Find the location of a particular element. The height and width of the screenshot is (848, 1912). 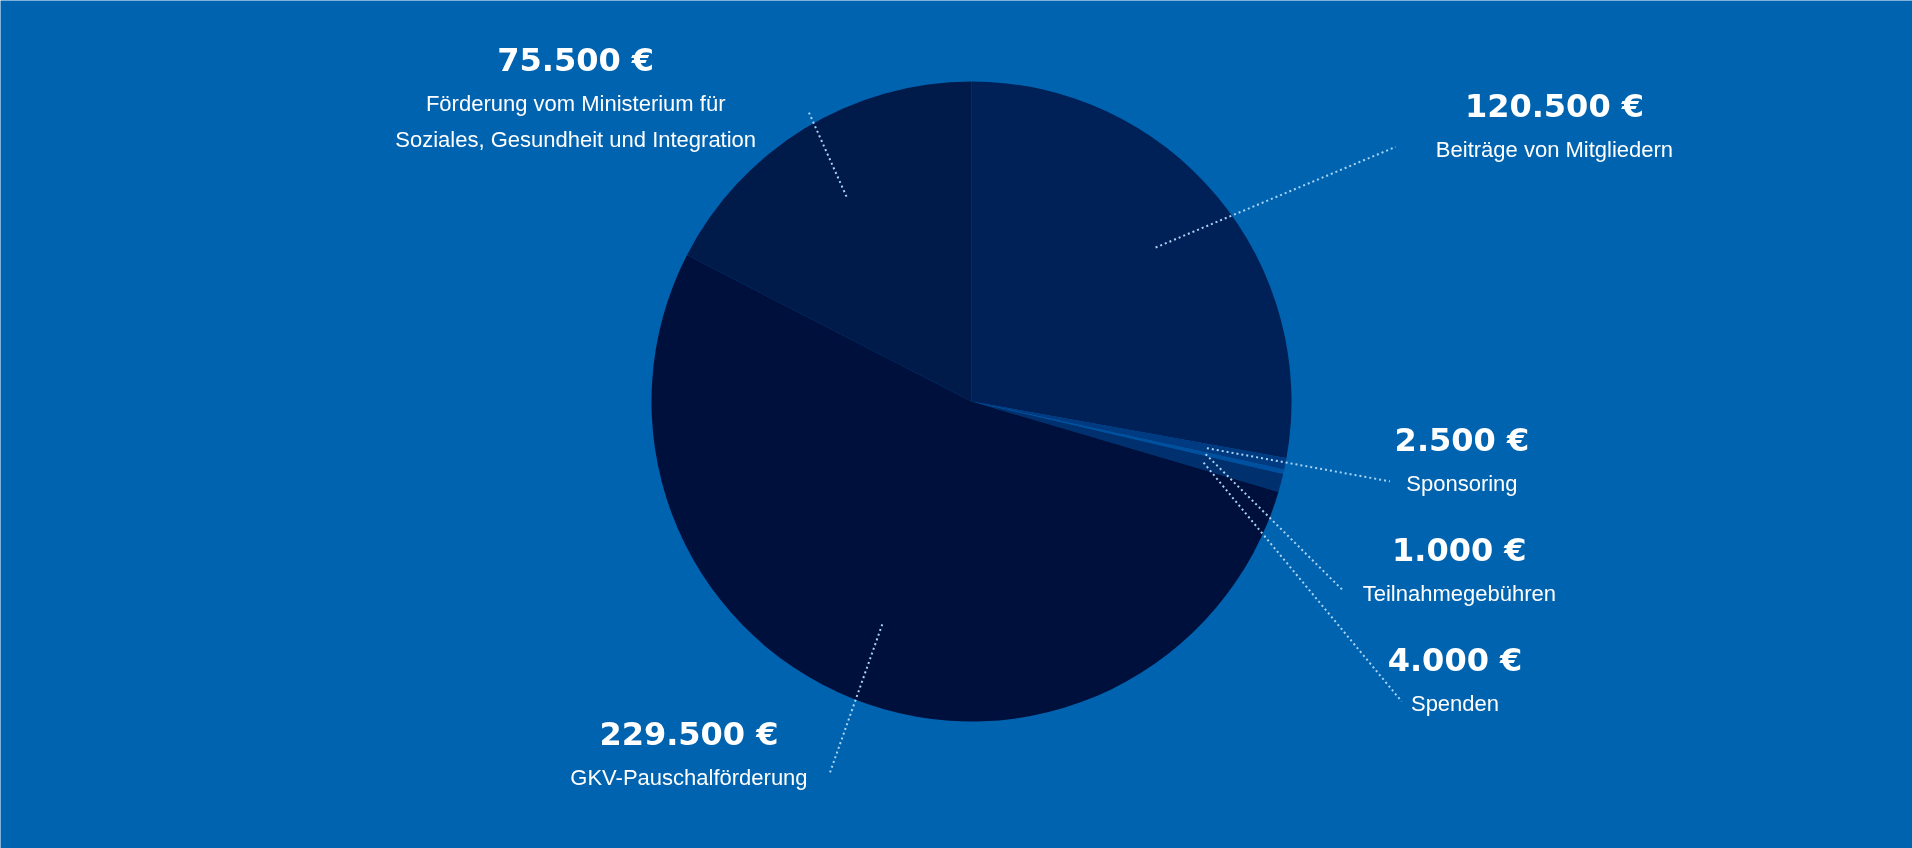

slice-label: Spenden is located at coordinates (1455, 704).